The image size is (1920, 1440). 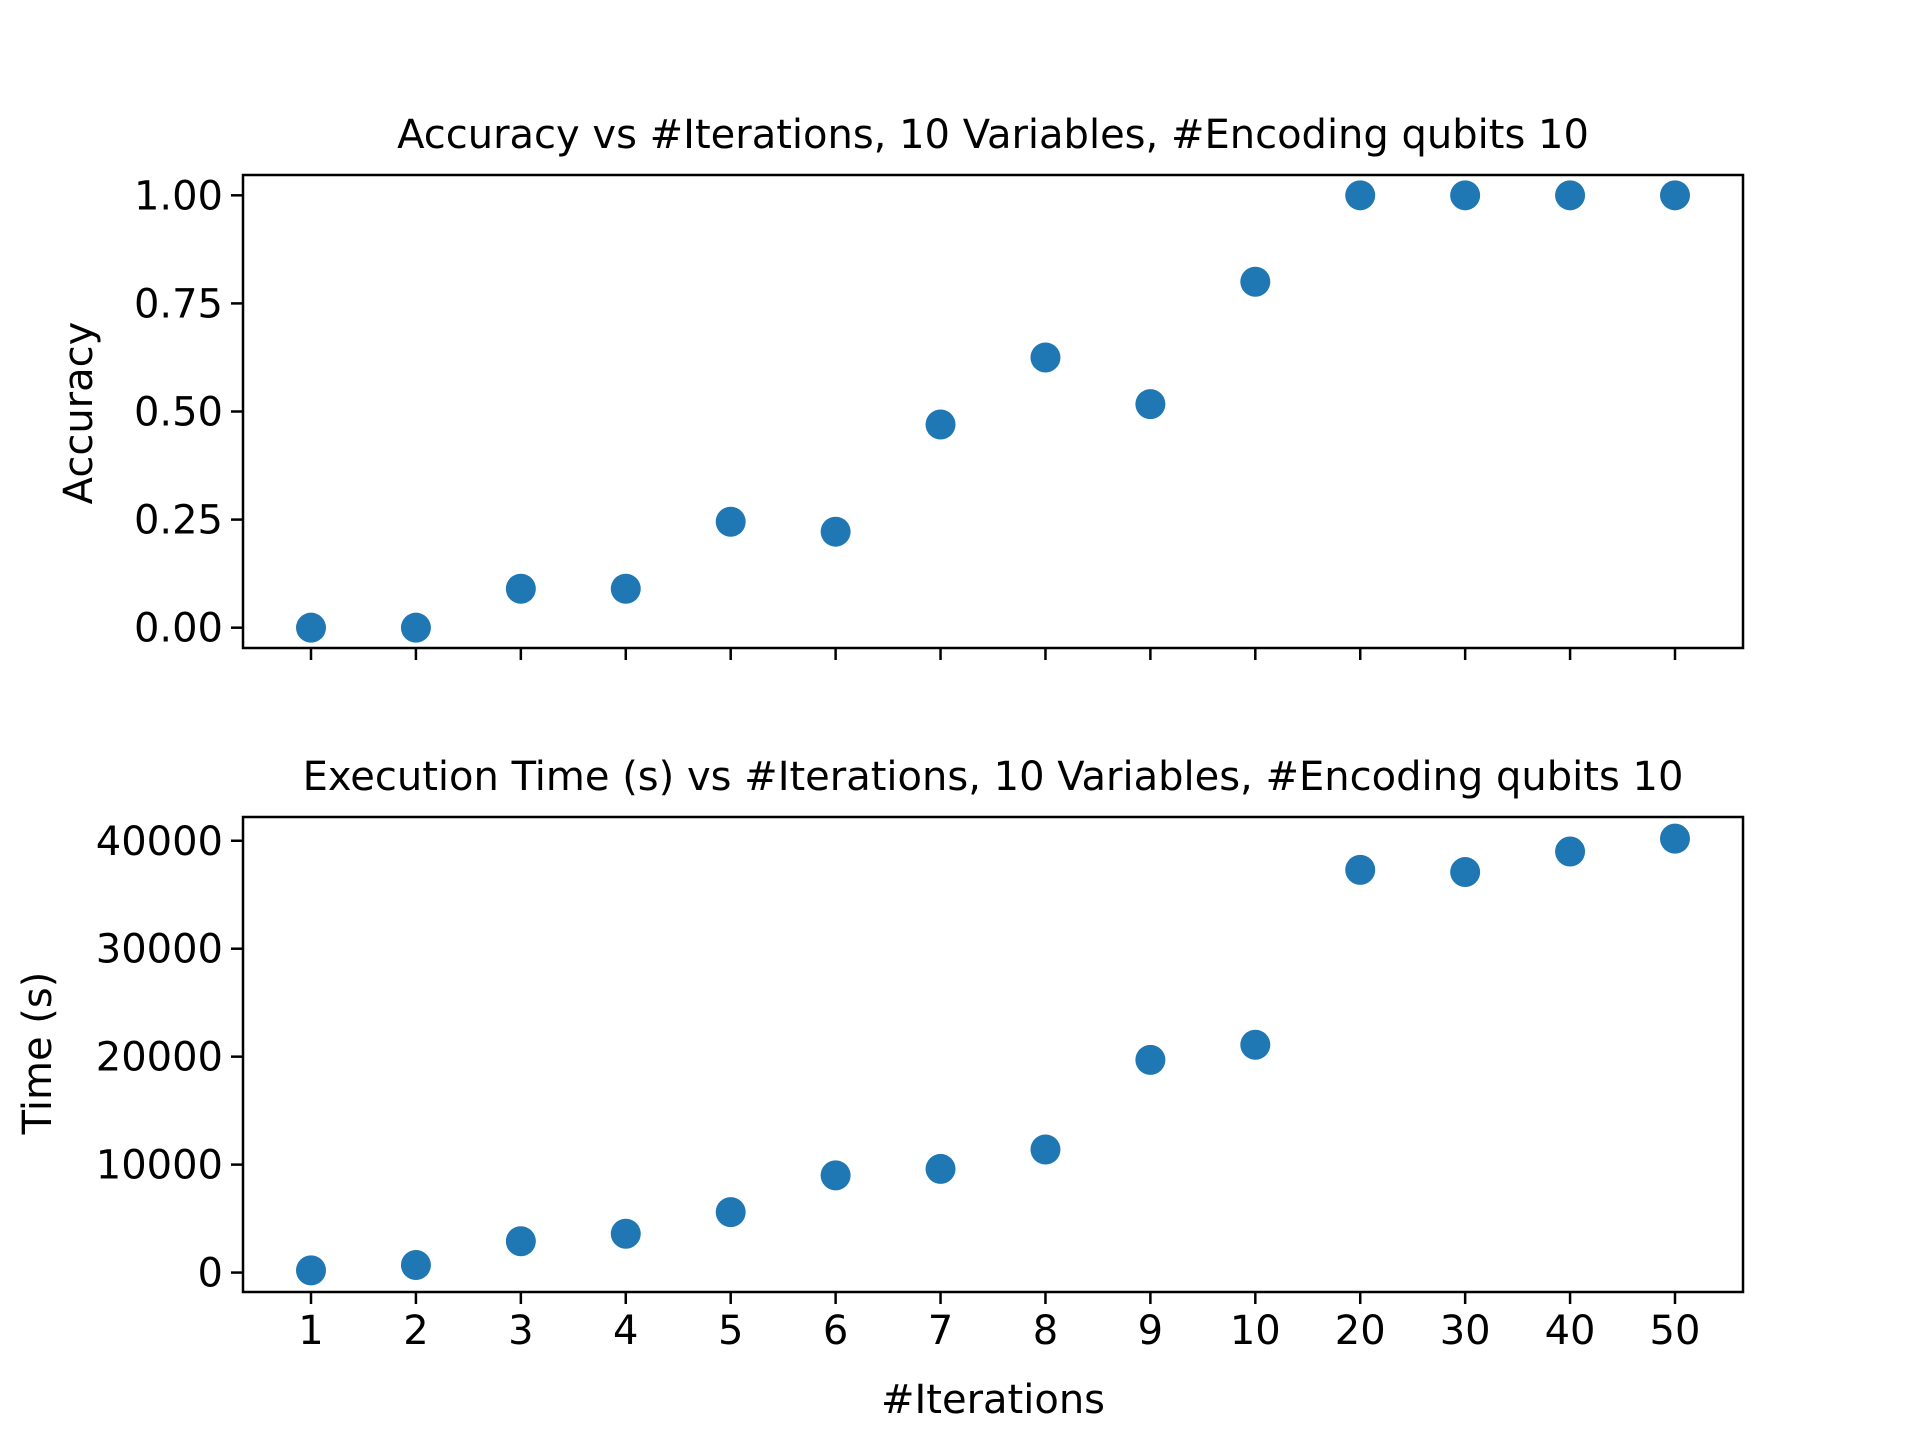 What do you see at coordinates (415, 1331) in the screenshot?
I see `time-x-tick-label: 2` at bounding box center [415, 1331].